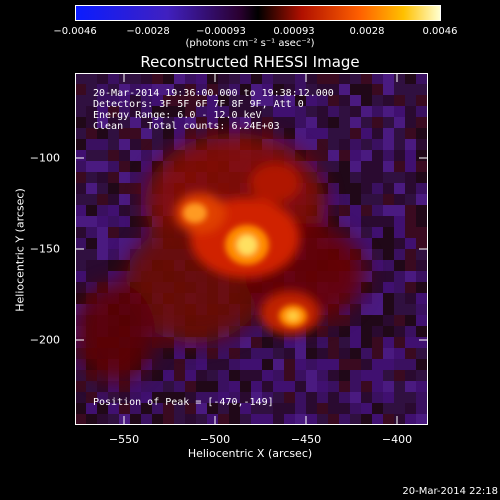 This screenshot has height=500, width=500. What do you see at coordinates (258, 13) in the screenshot?
I see `colorbar` at bounding box center [258, 13].